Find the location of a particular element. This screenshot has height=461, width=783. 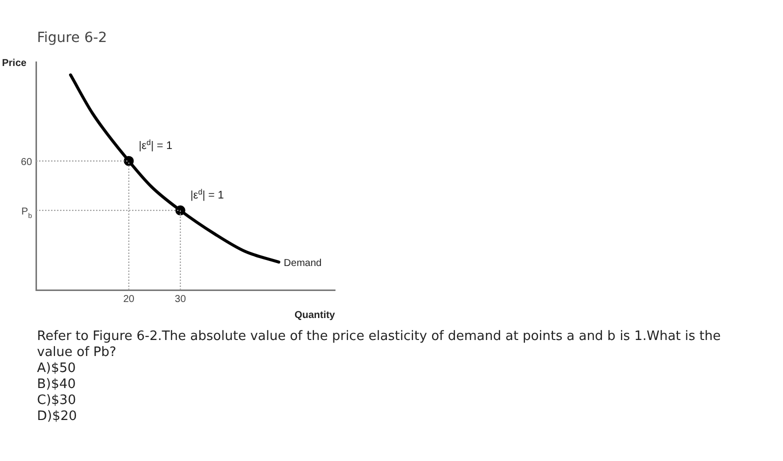

x-axis-title: Quantity is located at coordinates (315, 315).